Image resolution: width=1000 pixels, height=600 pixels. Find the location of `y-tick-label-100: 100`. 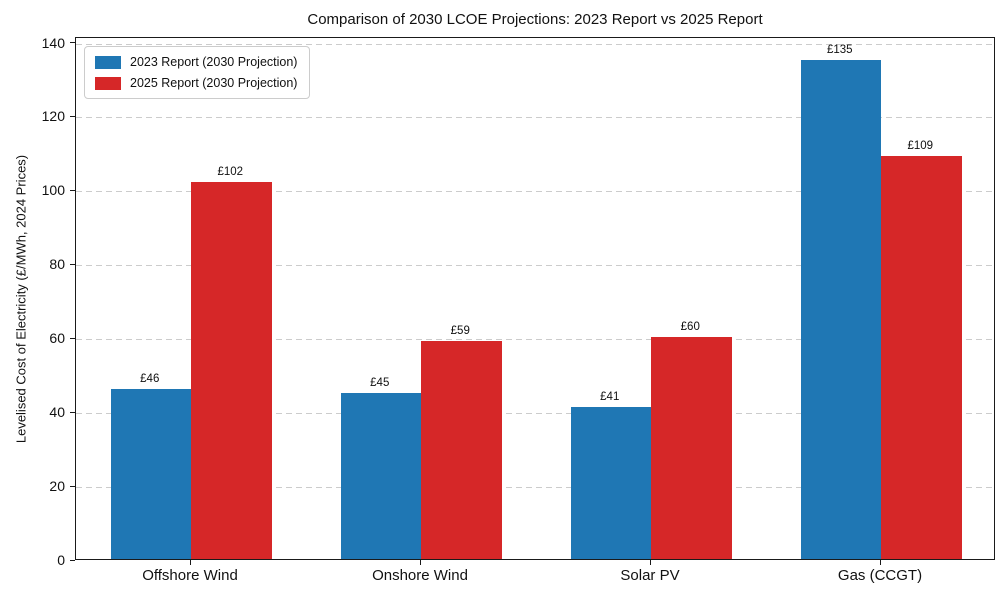

y-tick-label-100: 100 is located at coordinates (53, 190).